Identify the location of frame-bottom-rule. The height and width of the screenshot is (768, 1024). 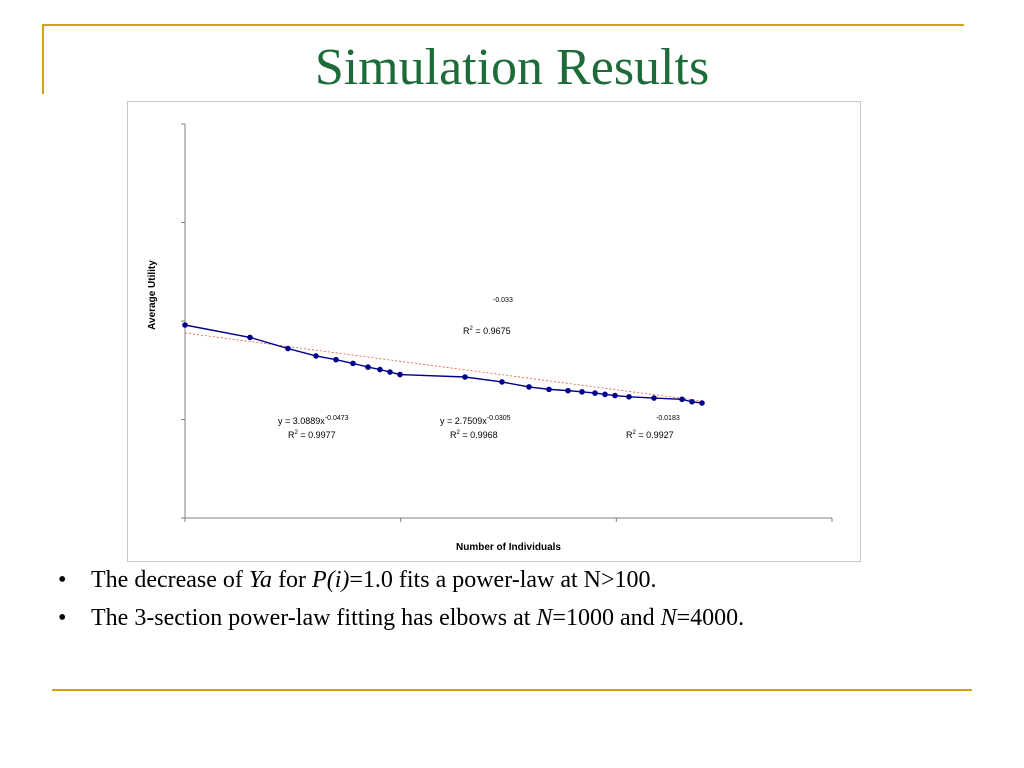
(512, 690).